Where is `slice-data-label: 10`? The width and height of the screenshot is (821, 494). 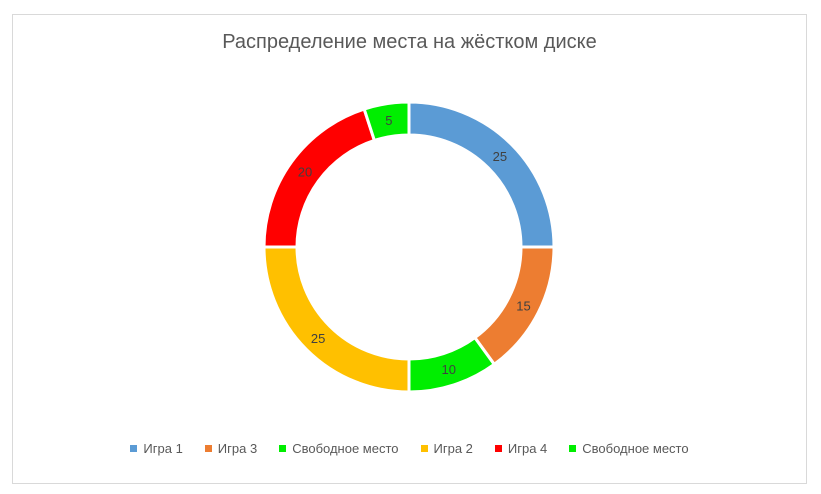 slice-data-label: 10 is located at coordinates (448, 369).